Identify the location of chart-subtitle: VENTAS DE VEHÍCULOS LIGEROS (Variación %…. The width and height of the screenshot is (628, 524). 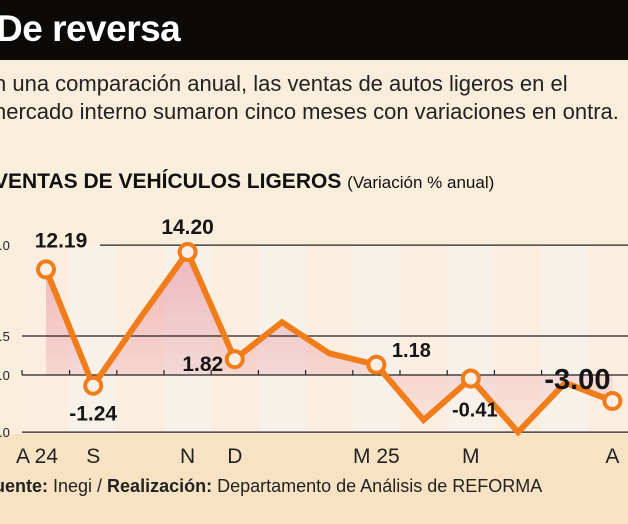
(247, 182).